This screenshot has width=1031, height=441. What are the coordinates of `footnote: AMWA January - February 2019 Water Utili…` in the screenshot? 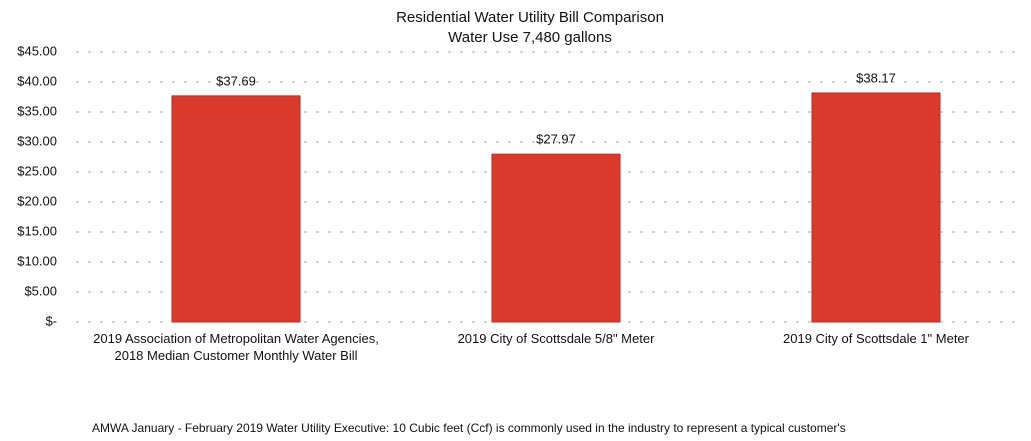 It's located at (469, 428).